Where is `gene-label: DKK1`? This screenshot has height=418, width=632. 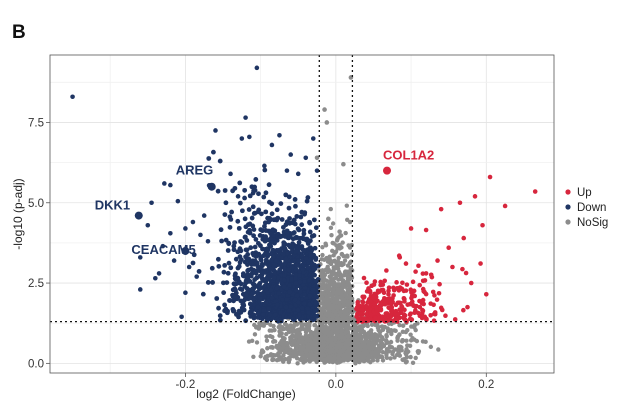
gene-label: DKK1 is located at coordinates (112, 205).